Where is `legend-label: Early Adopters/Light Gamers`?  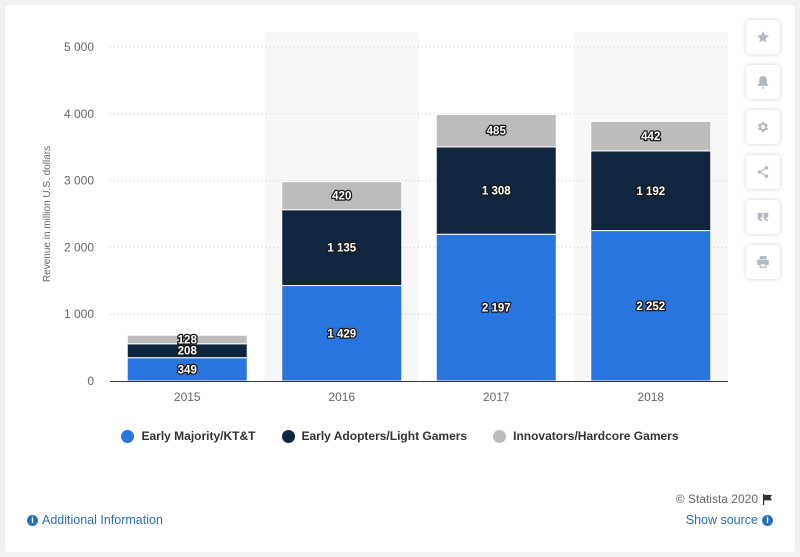
legend-label: Early Adopters/Light Gamers is located at coordinates (384, 436).